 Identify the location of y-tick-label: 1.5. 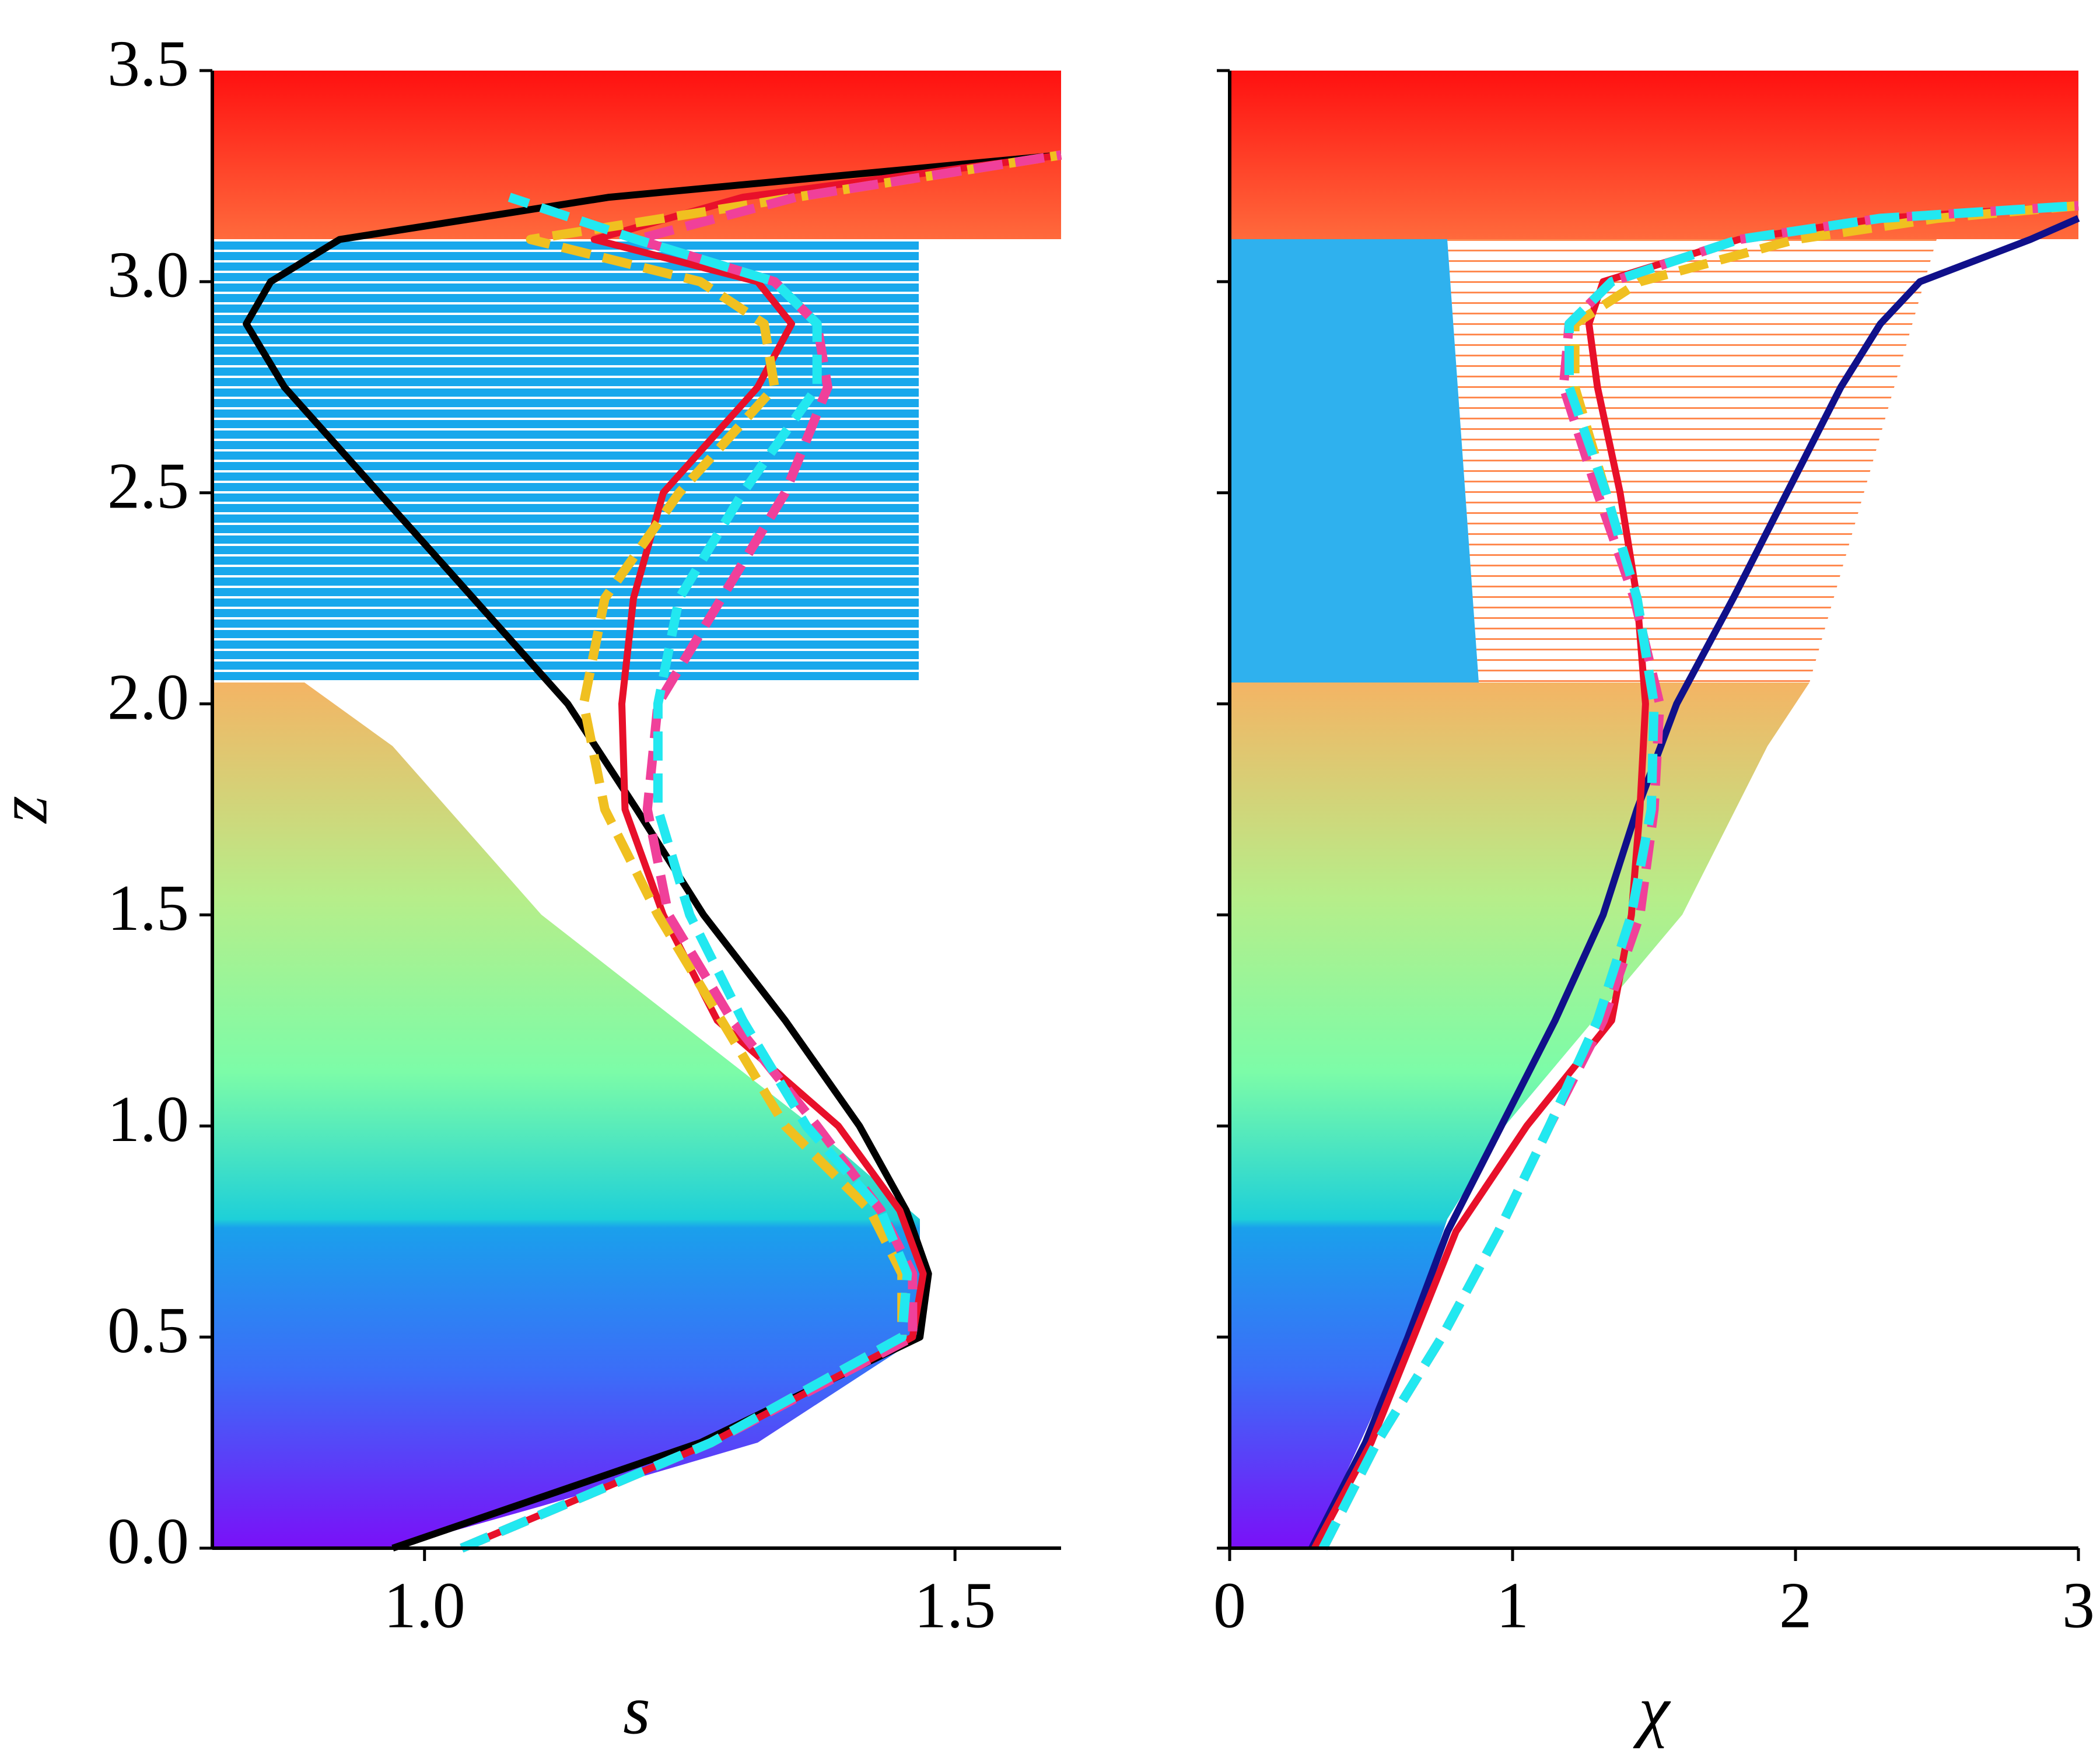
(148, 908).